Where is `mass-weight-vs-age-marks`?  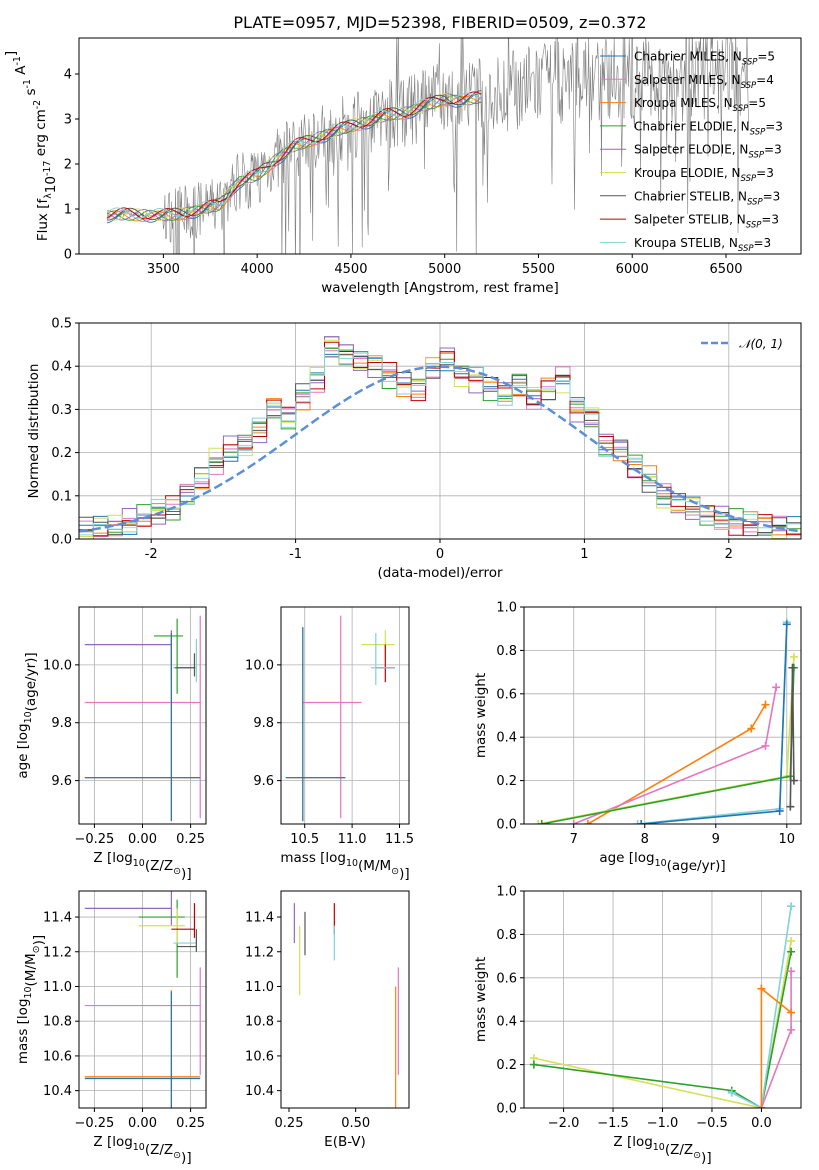 mass-weight-vs-age-marks is located at coordinates (666, 721).